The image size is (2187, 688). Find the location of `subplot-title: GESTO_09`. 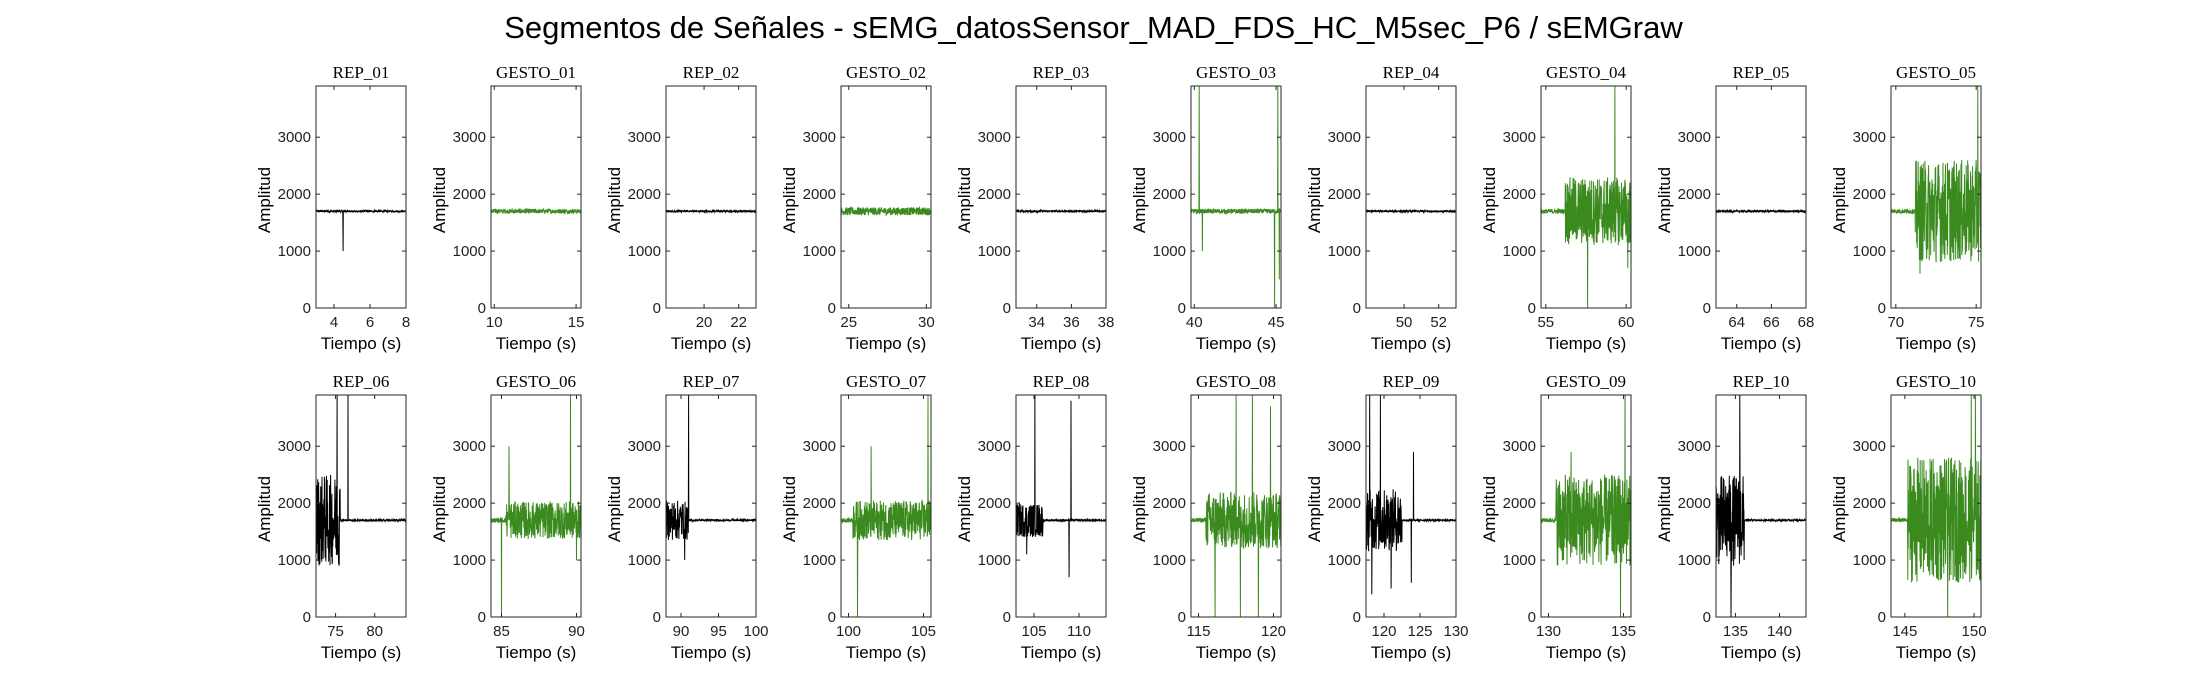

subplot-title: GESTO_09 is located at coordinates (1586, 381).